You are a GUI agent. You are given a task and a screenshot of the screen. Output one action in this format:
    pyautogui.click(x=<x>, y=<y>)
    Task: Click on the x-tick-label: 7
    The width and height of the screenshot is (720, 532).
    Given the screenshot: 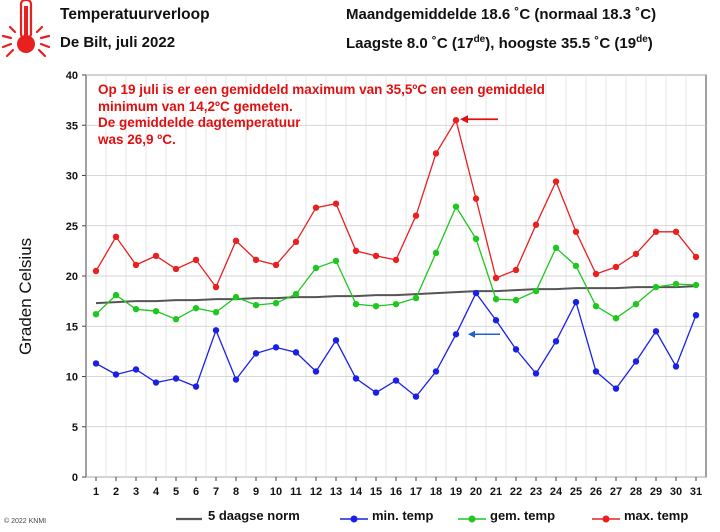 What is the action you would take?
    pyautogui.click(x=216, y=492)
    